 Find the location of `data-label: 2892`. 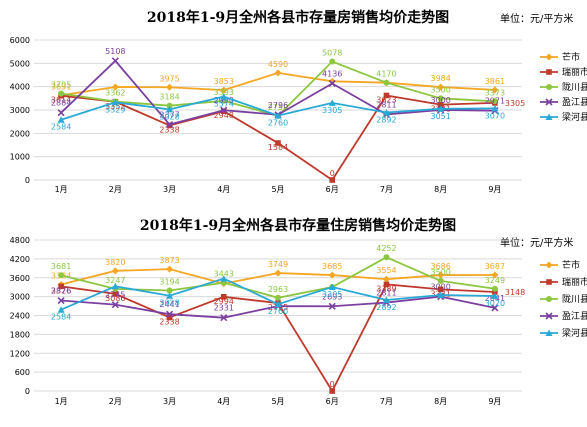

data-label: 2892 is located at coordinates (386, 307).